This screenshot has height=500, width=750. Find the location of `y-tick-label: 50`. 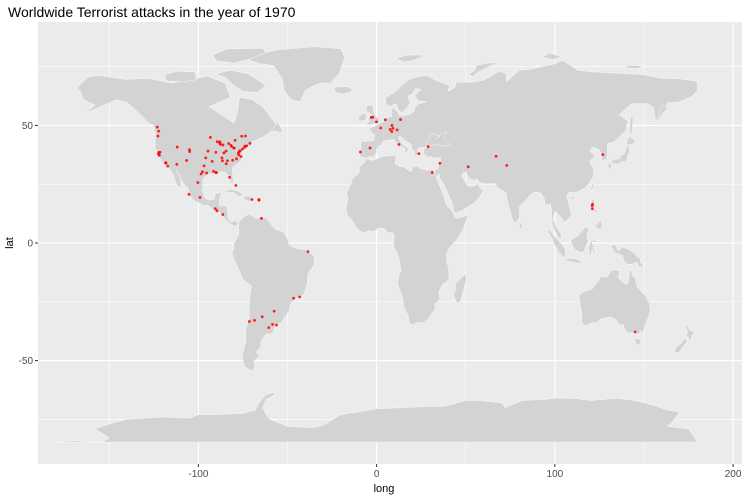

y-tick-label: 50 is located at coordinates (28, 126).